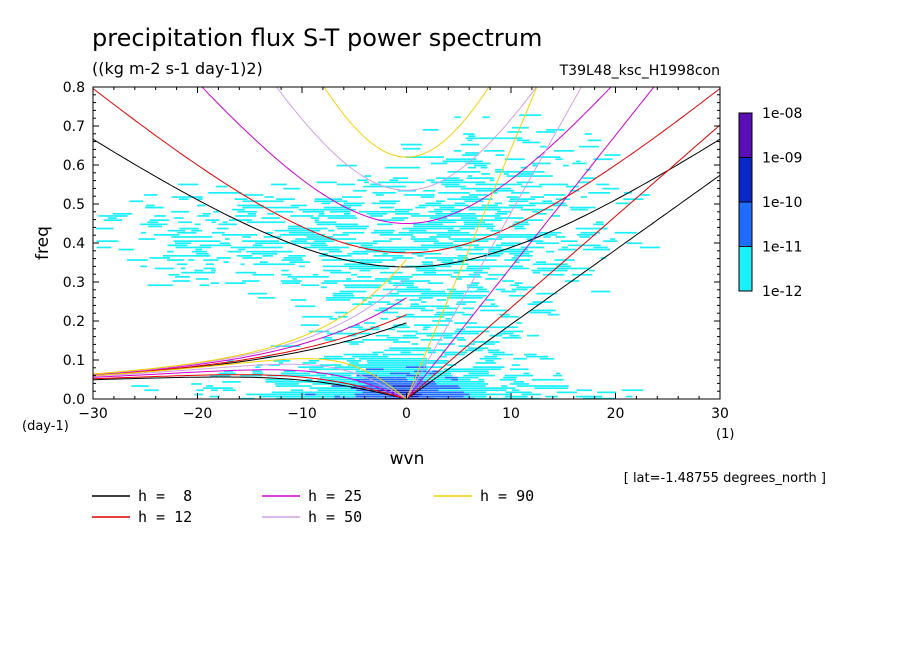 The image size is (904, 654). Describe the element at coordinates (165, 496) in the screenshot. I see `legend-label-h8: h = 8` at that location.